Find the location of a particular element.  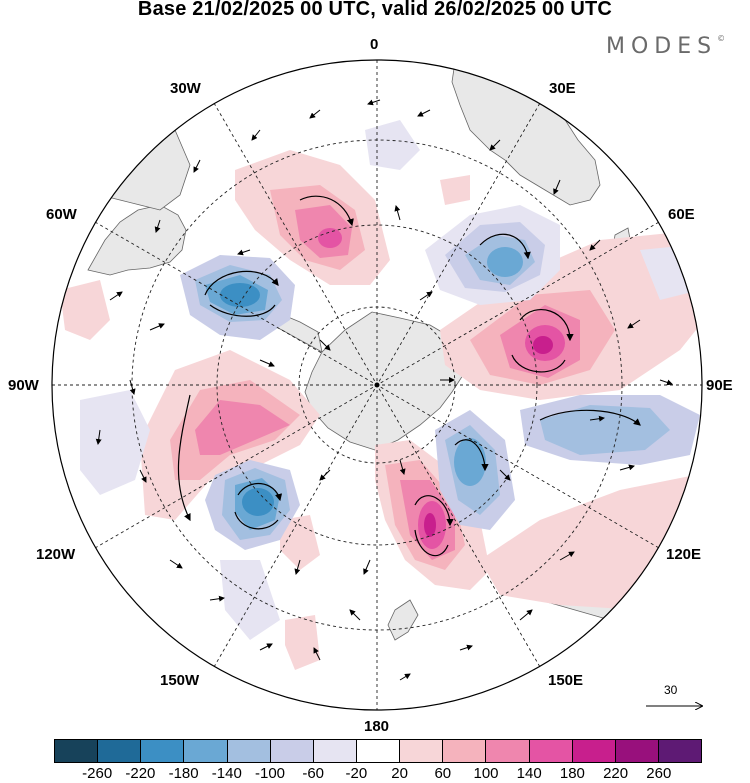

lon-label-90w: 90W is located at coordinates (23, 385).